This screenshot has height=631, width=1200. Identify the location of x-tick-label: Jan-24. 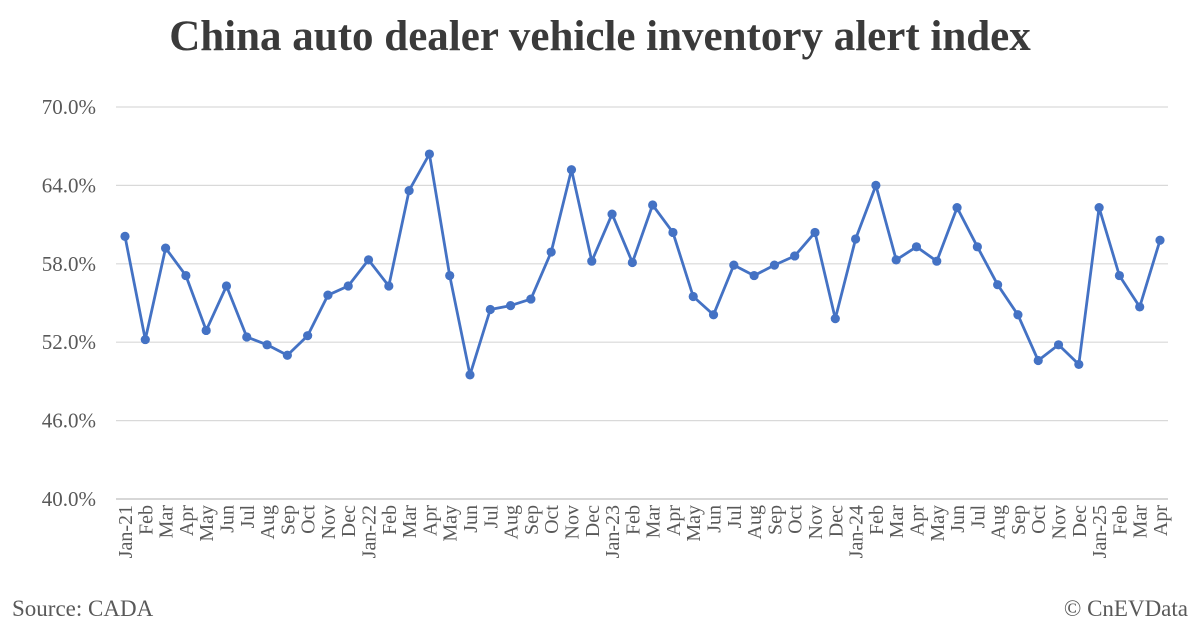
(857, 531).